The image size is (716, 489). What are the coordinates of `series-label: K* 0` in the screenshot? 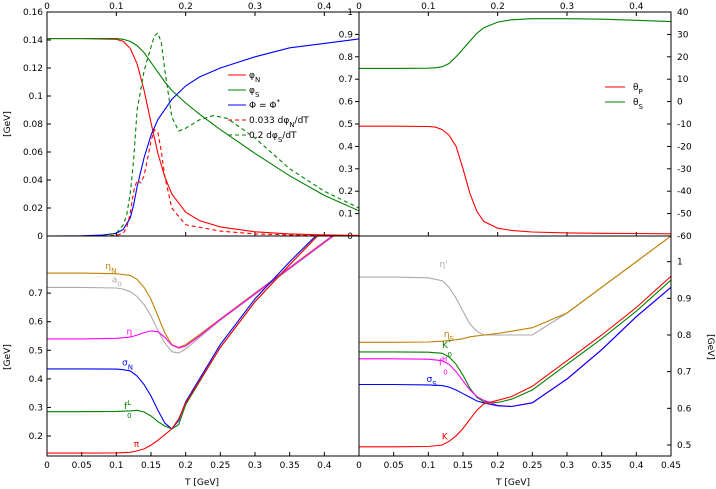 It's located at (447, 348).